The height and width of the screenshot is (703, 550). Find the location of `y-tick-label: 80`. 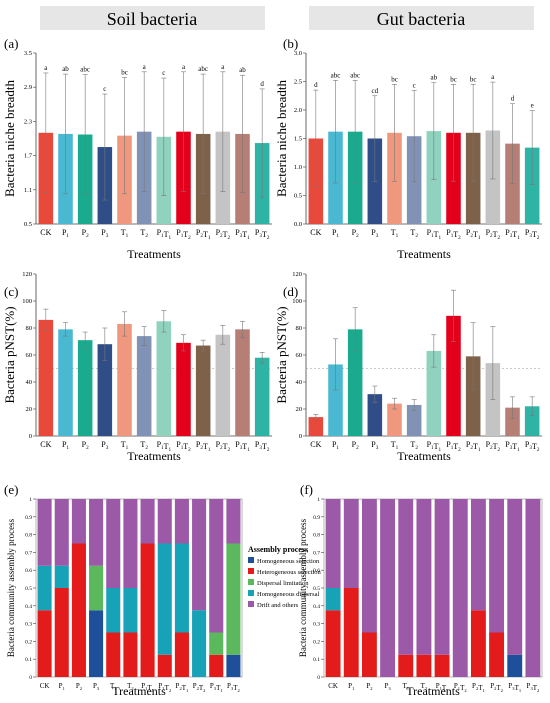

y-tick-label: 80 is located at coordinates (29, 328).